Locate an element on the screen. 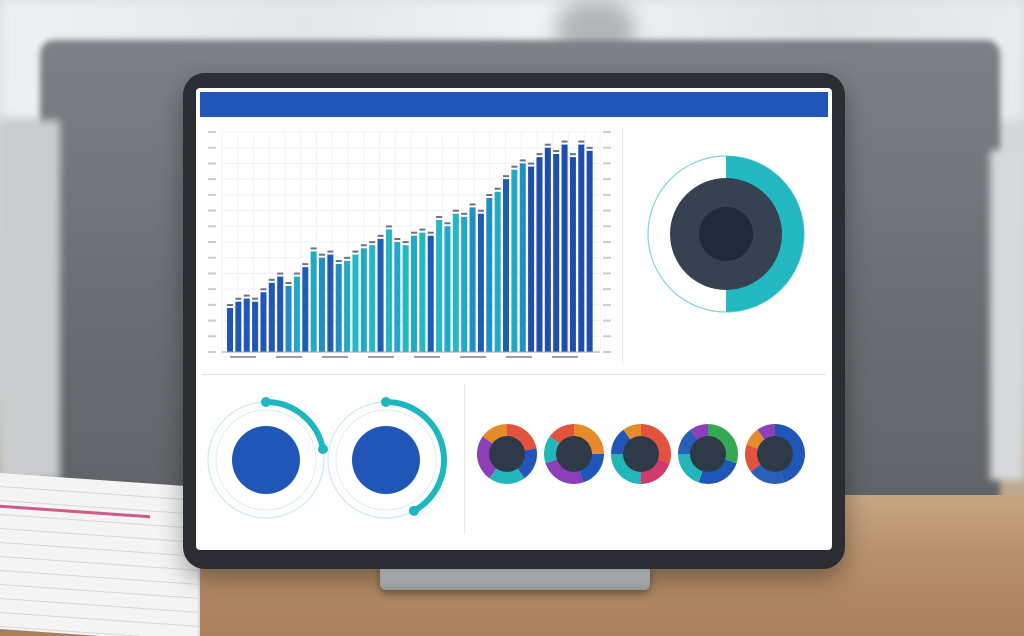  panel-divider-horizontal is located at coordinates (514, 374).